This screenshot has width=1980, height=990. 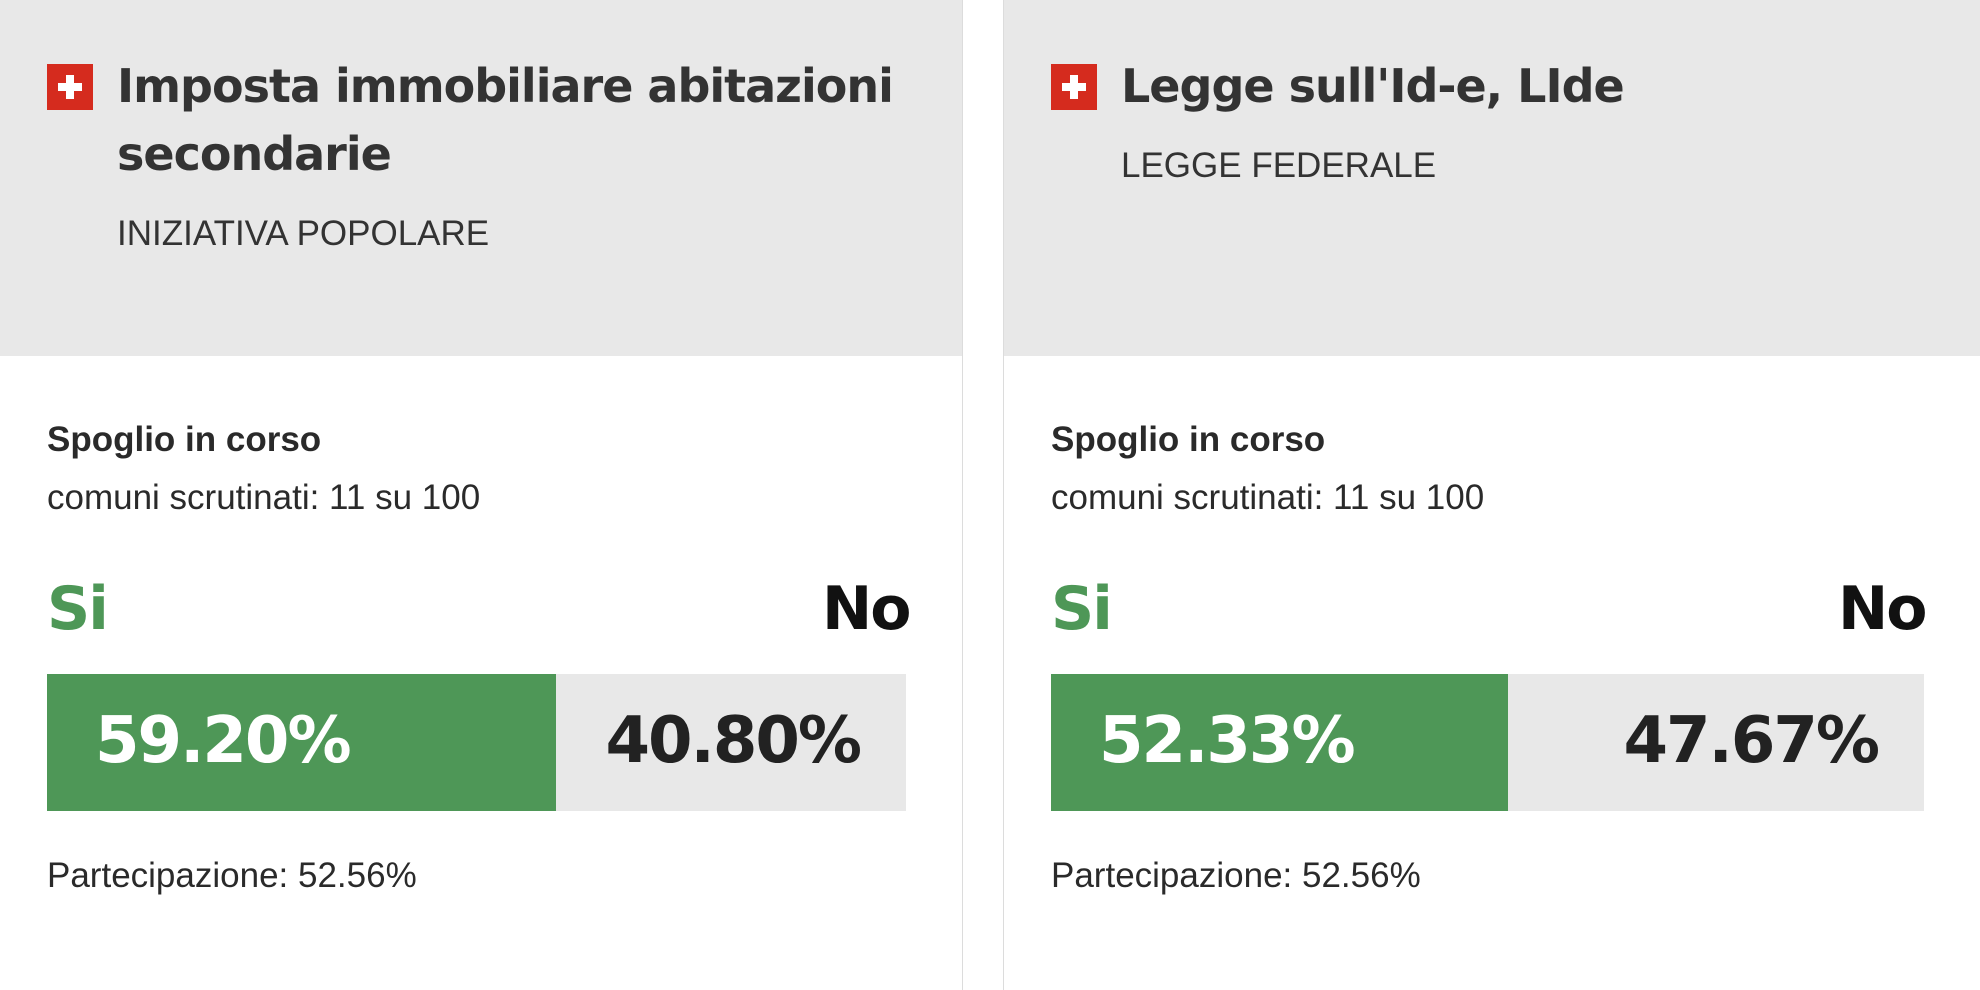 I want to click on no-percentage: 40.80%, so click(x=733, y=741).